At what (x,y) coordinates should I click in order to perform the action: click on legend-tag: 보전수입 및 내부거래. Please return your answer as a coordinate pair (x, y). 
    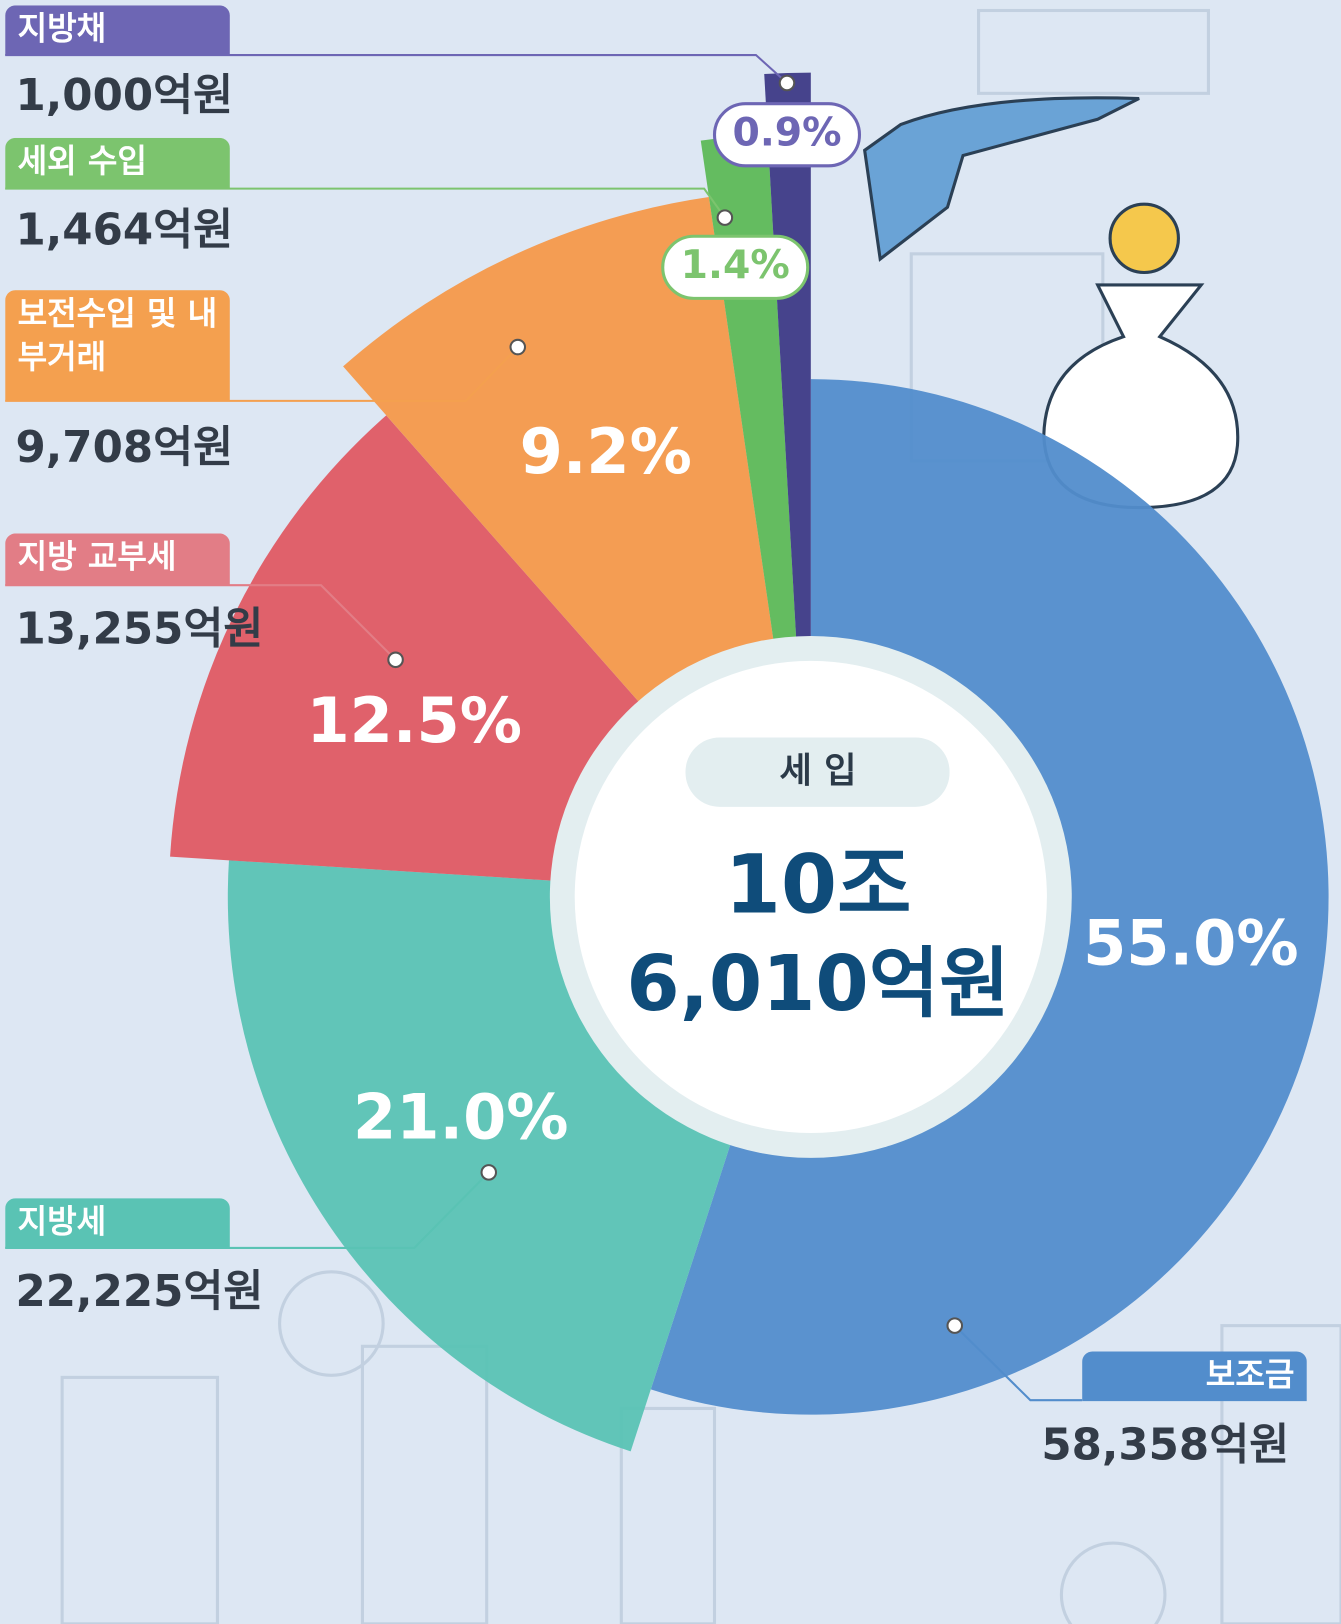
    Looking at the image, I should click on (117, 345).